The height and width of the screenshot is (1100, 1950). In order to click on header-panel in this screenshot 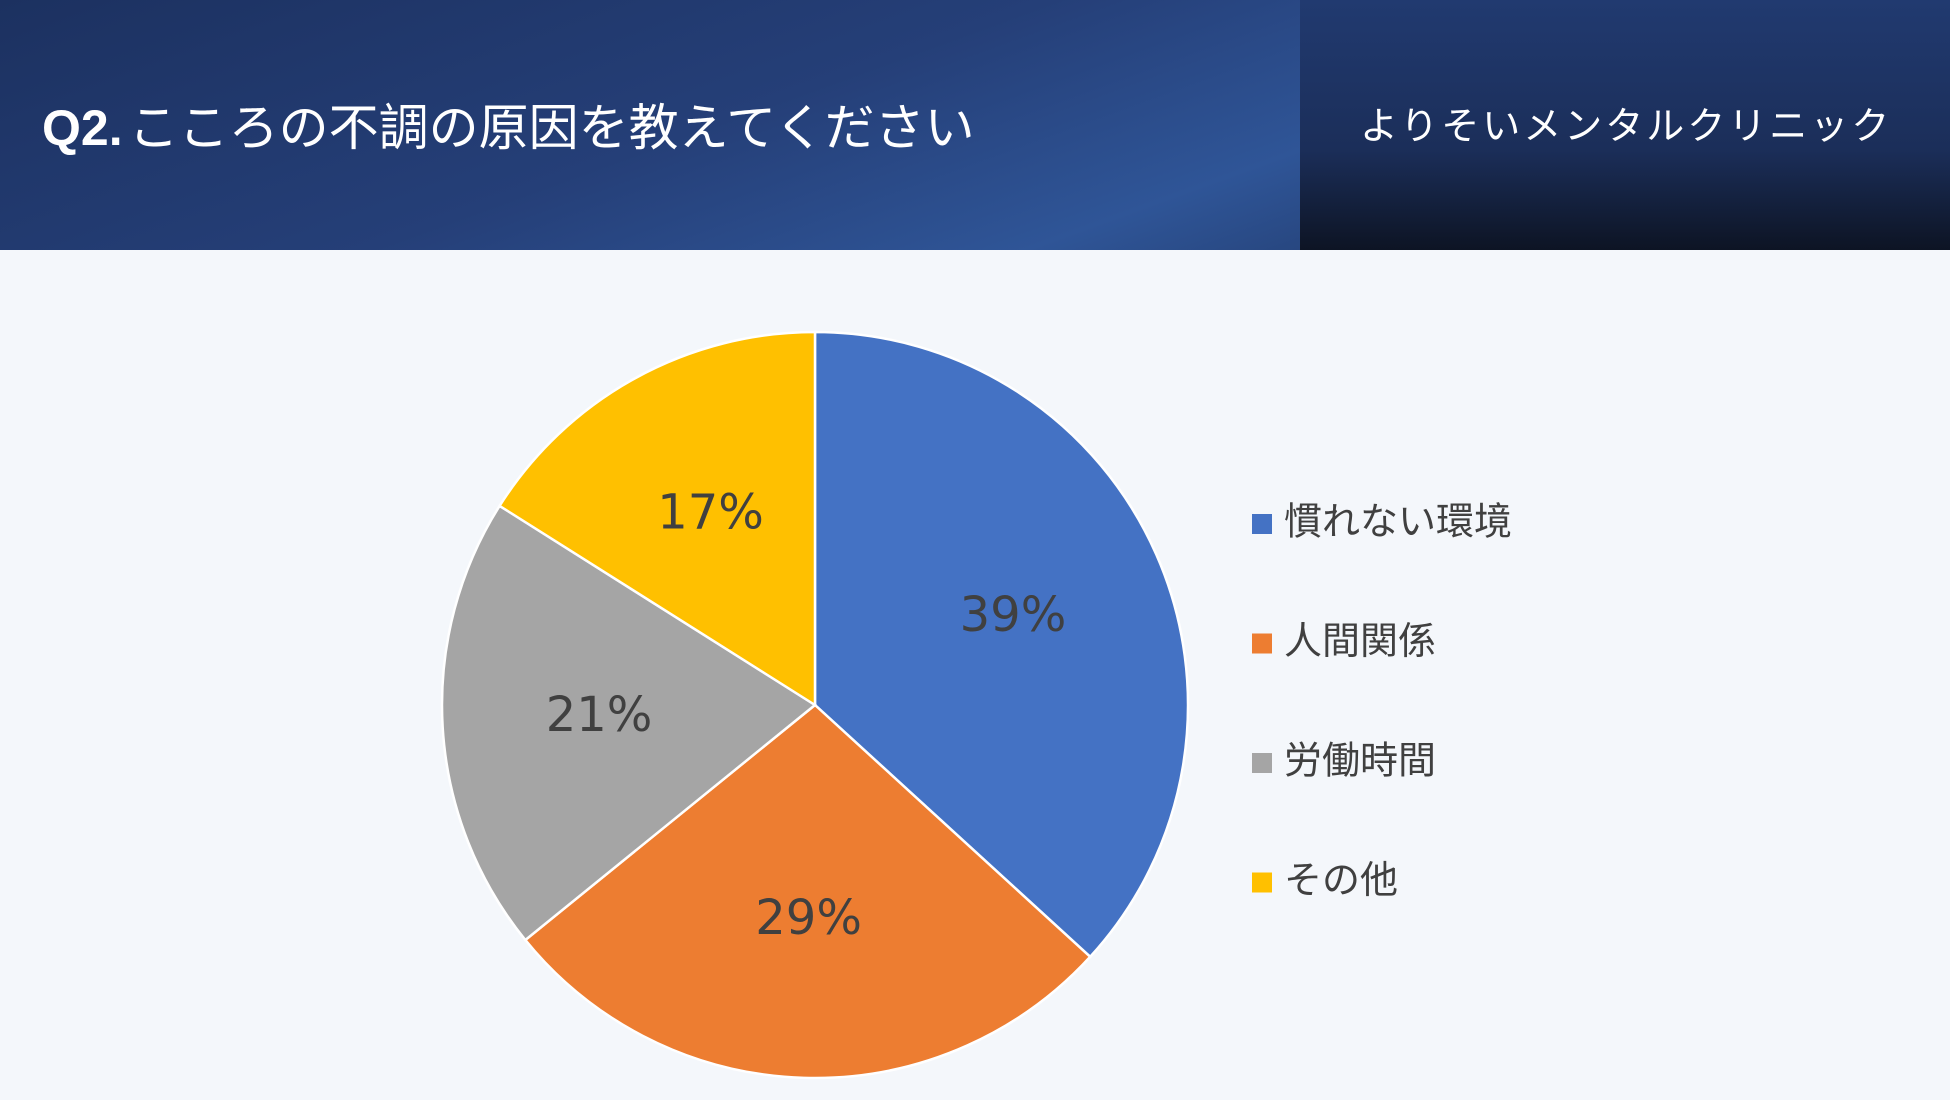, I will do `click(1625, 125)`.